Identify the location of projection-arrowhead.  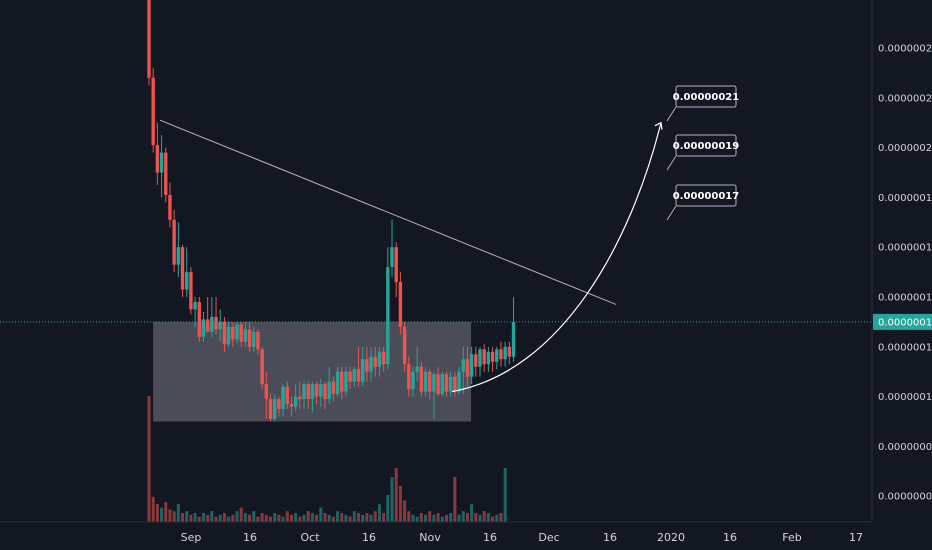
(658, 125).